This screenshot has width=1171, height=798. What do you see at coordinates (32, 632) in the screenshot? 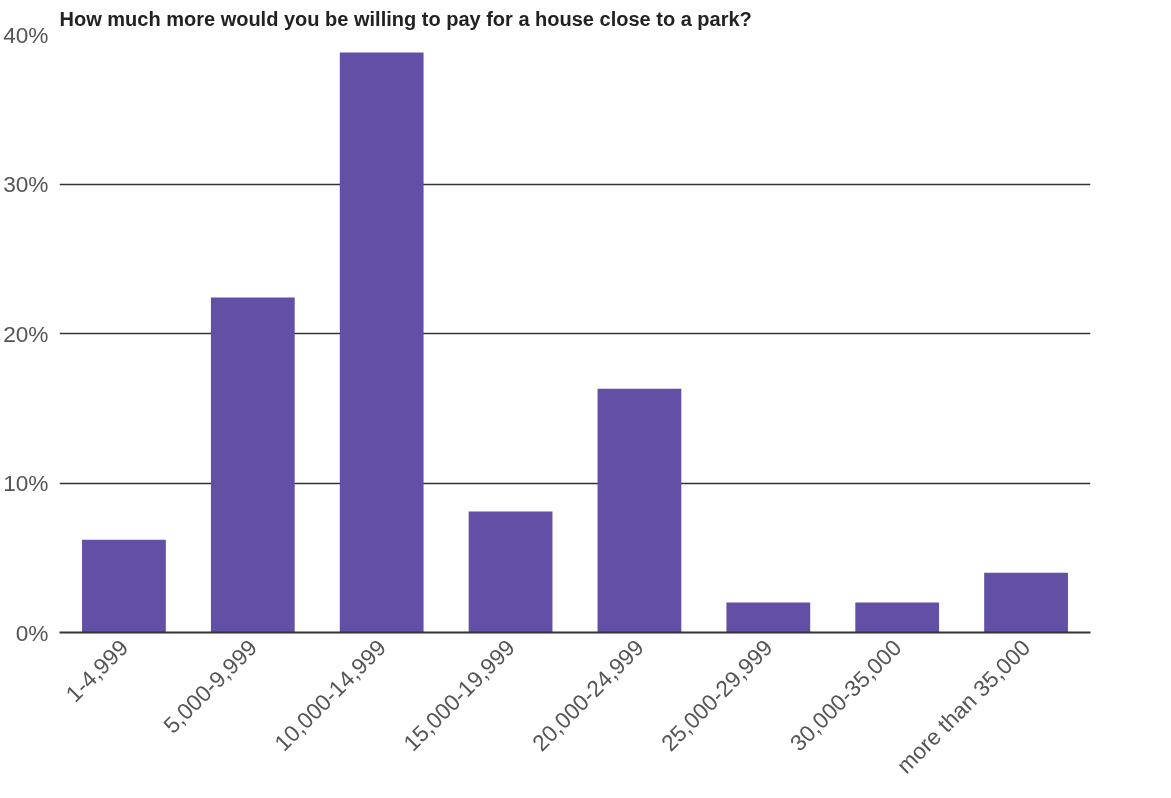
I see `y-tick-label: 0%` at bounding box center [32, 632].